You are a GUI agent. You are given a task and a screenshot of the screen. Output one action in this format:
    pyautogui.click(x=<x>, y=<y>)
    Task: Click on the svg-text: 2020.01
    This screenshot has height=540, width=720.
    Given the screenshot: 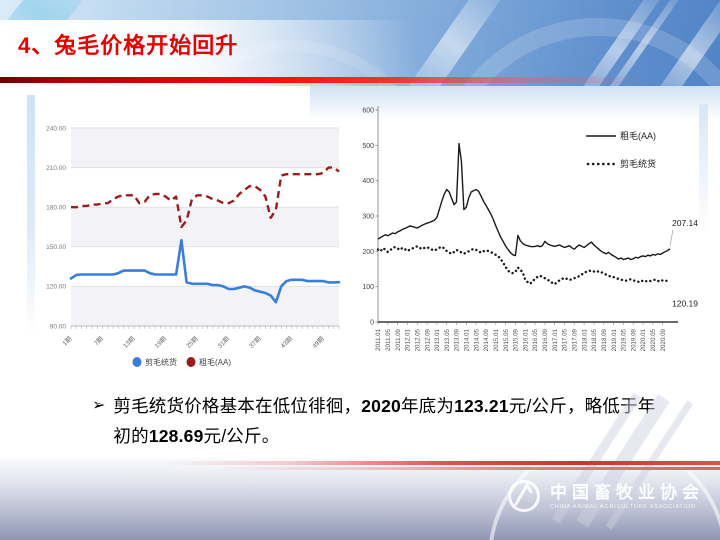 What is the action you would take?
    pyautogui.click(x=643, y=339)
    